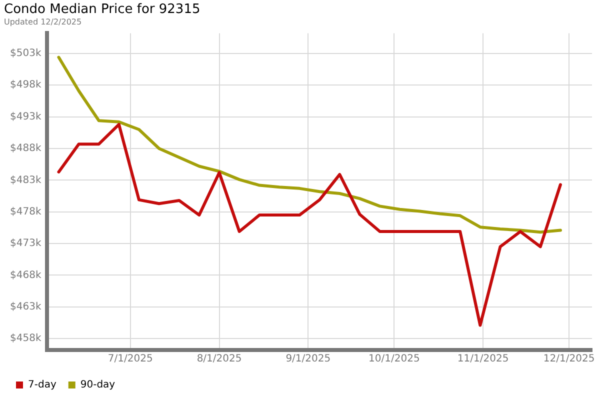  I want to click on x-tick-label: 12/1/2025, so click(569, 359).